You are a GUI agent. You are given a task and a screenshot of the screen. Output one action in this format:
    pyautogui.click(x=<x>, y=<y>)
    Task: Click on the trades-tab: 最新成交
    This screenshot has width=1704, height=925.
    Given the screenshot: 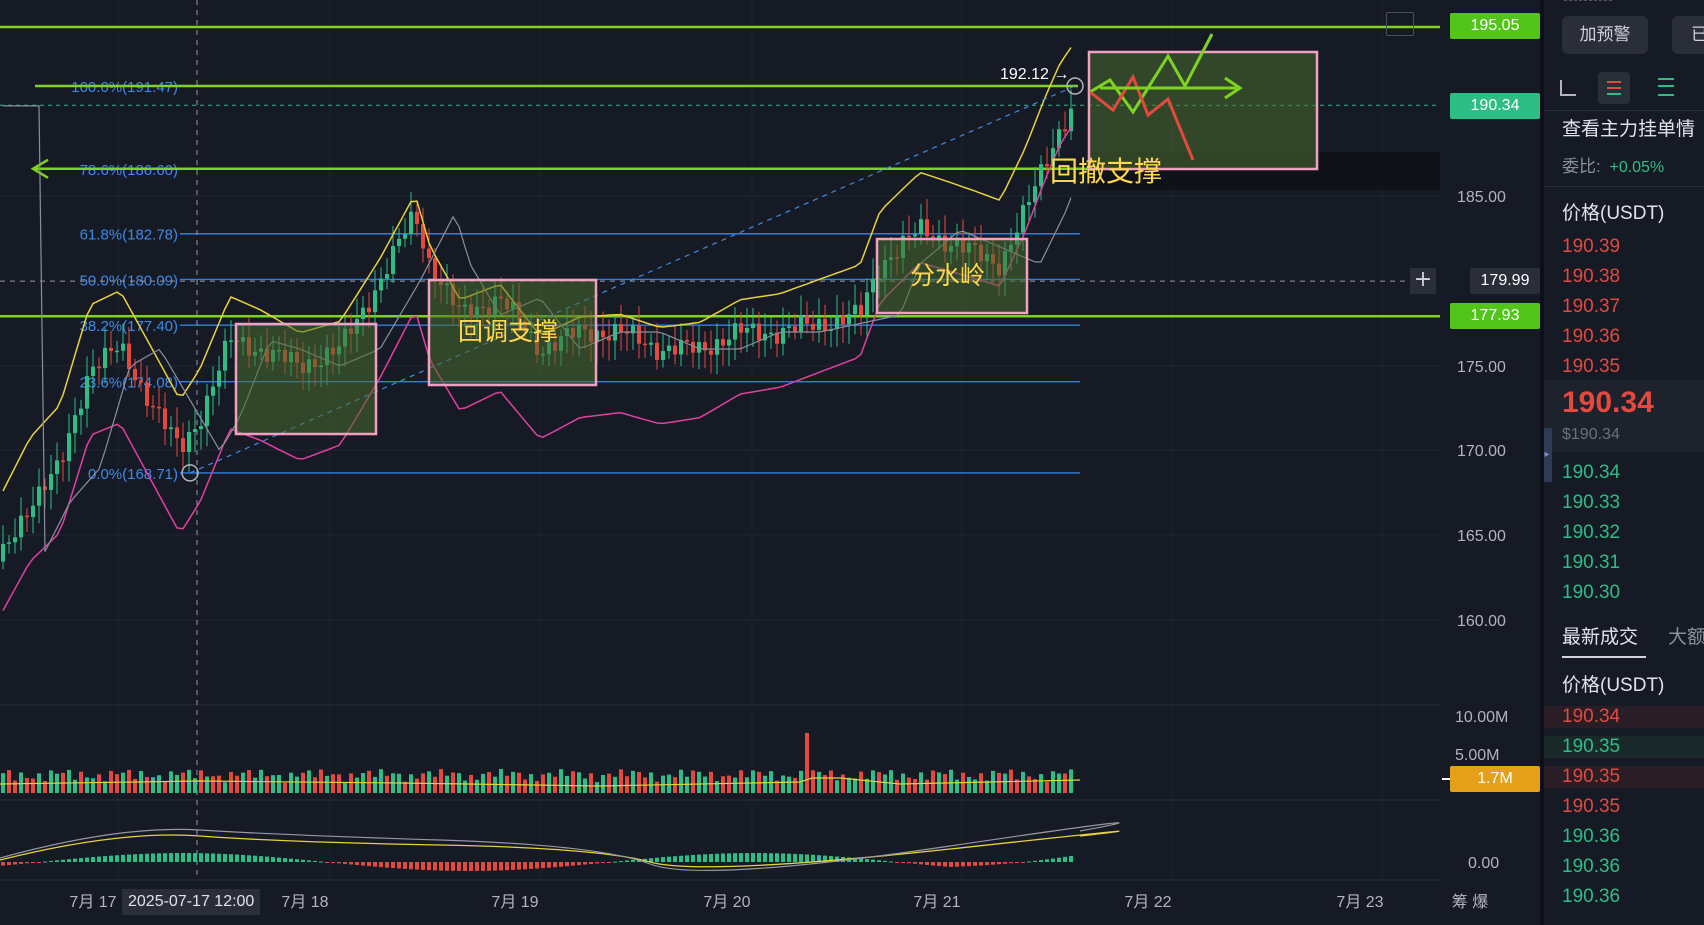 What is the action you would take?
    pyautogui.click(x=1600, y=637)
    